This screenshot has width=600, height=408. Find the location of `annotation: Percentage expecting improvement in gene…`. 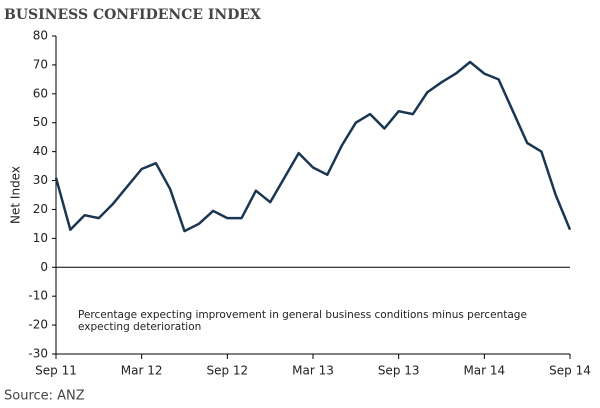

annotation: Percentage expecting improvement in gene… is located at coordinates (302, 315).